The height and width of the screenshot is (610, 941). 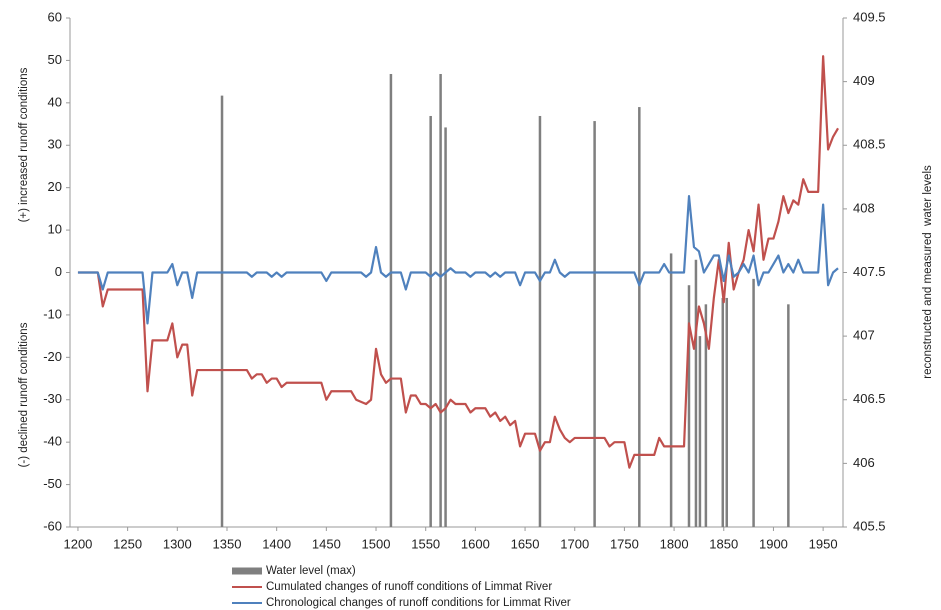 What do you see at coordinates (311, 571) in the screenshot?
I see `legend-label: Water level (max)` at bounding box center [311, 571].